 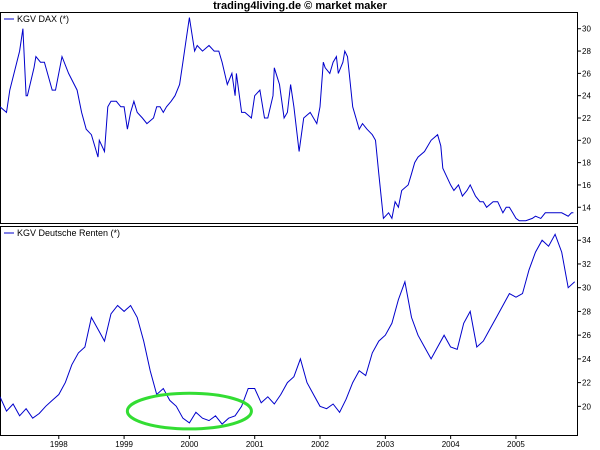 I want to click on highlight-ellipse, so click(x=189, y=411).